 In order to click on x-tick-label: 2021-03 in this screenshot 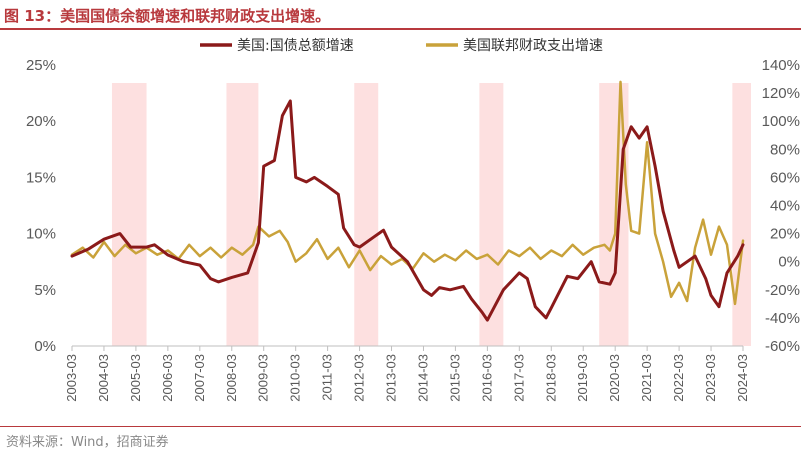, I will do `click(646, 378)`.